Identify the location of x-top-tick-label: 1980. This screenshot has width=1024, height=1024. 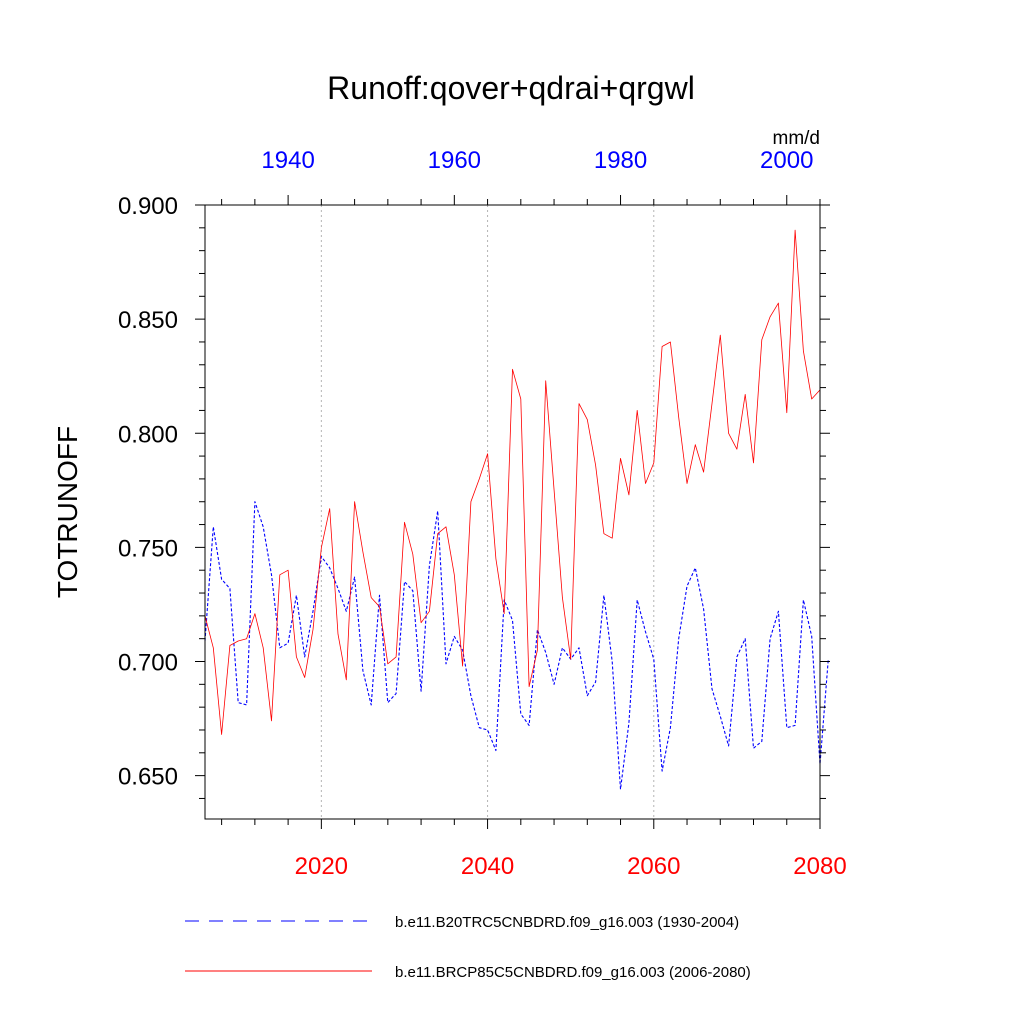
(620, 160).